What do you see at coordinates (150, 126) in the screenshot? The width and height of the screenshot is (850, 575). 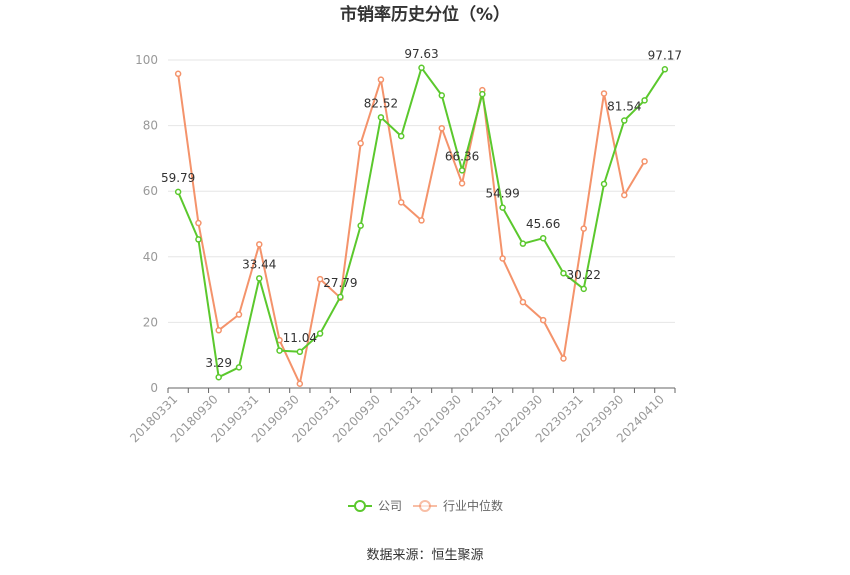 I see `y-tick-label: 80` at bounding box center [150, 126].